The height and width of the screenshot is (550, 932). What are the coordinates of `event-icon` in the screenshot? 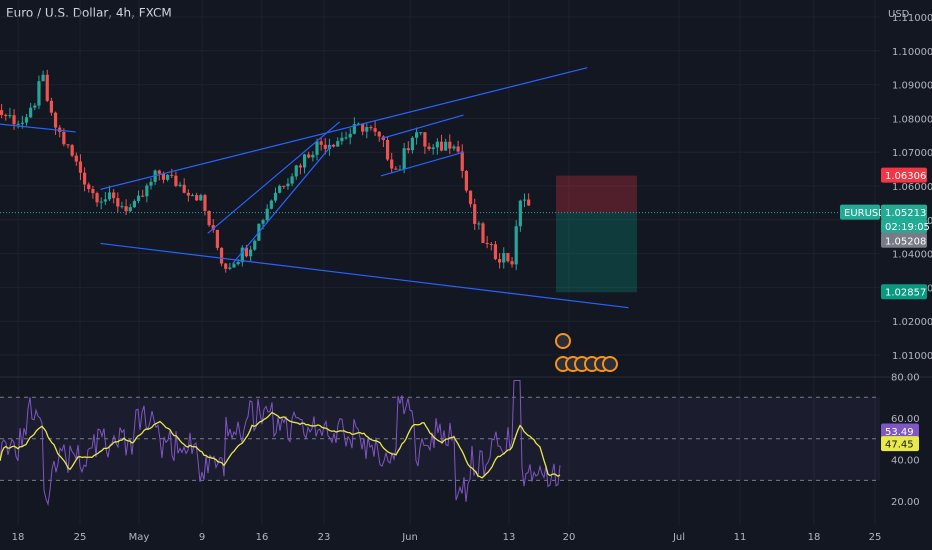 It's located at (563, 341).